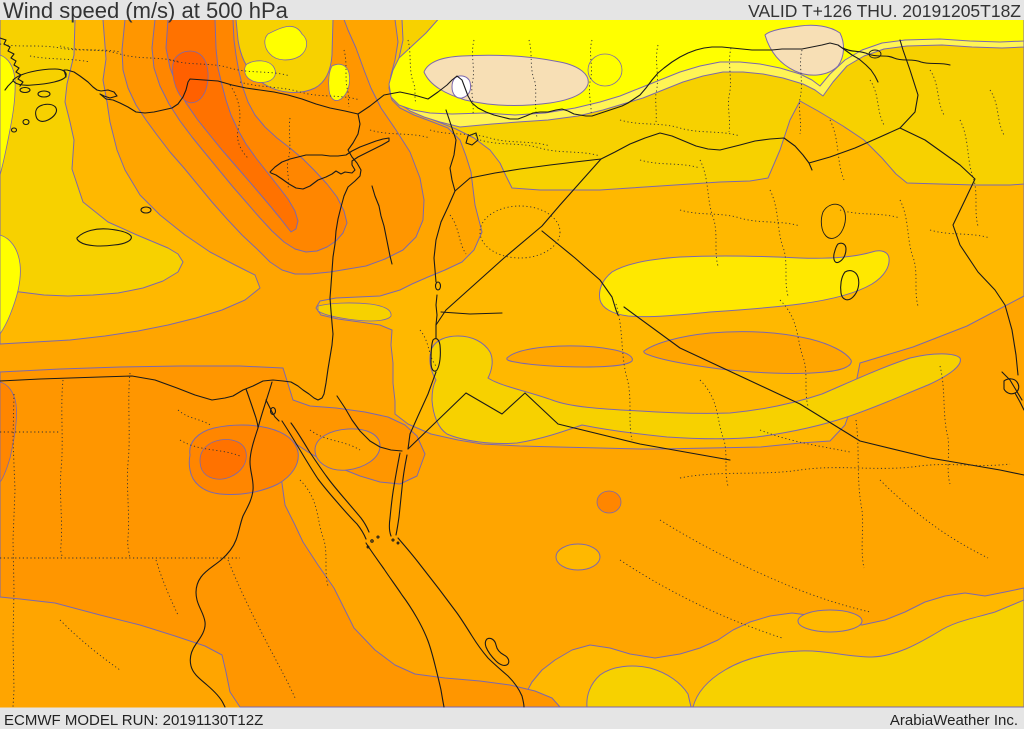  What do you see at coordinates (146, 11) in the screenshot?
I see `svg-text: Wind speed (m/s) at 500 hPa` at bounding box center [146, 11].